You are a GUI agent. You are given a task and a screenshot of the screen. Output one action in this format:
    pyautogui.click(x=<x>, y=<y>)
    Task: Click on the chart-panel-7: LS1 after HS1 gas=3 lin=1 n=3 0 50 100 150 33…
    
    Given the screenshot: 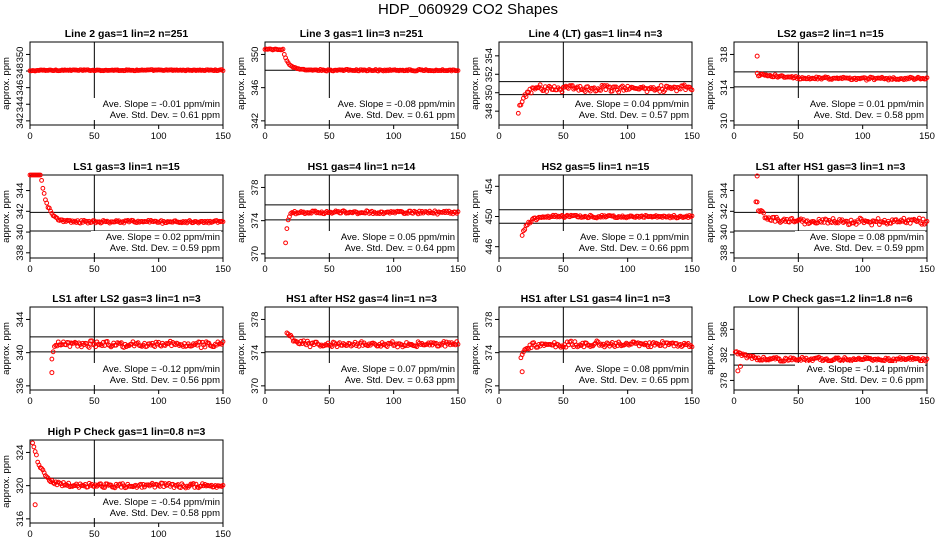 What is the action you would take?
    pyautogui.click(x=820, y=218)
    